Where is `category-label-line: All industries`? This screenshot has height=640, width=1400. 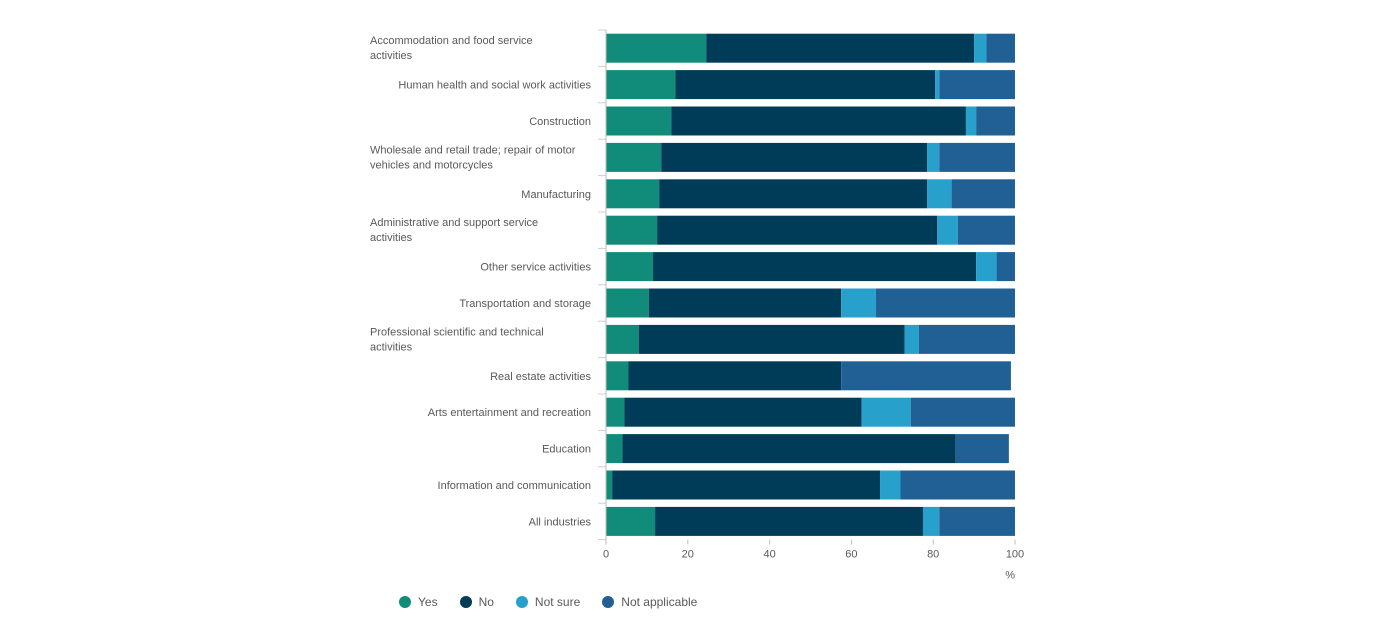 category-label-line: All industries is located at coordinates (560, 522).